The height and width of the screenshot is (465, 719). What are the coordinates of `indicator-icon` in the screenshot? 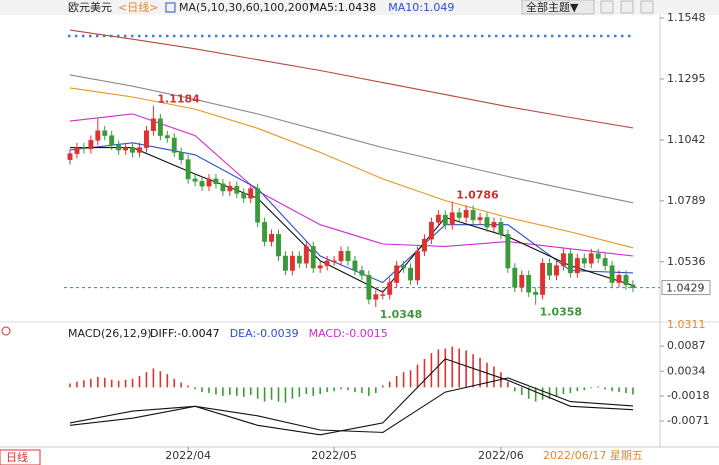 It's located at (170, 7).